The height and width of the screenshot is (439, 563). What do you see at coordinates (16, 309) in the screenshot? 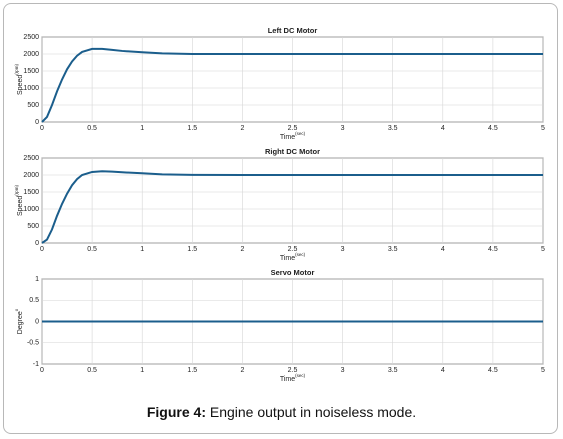
I see `y-axis-label-unit: o` at bounding box center [16, 309].